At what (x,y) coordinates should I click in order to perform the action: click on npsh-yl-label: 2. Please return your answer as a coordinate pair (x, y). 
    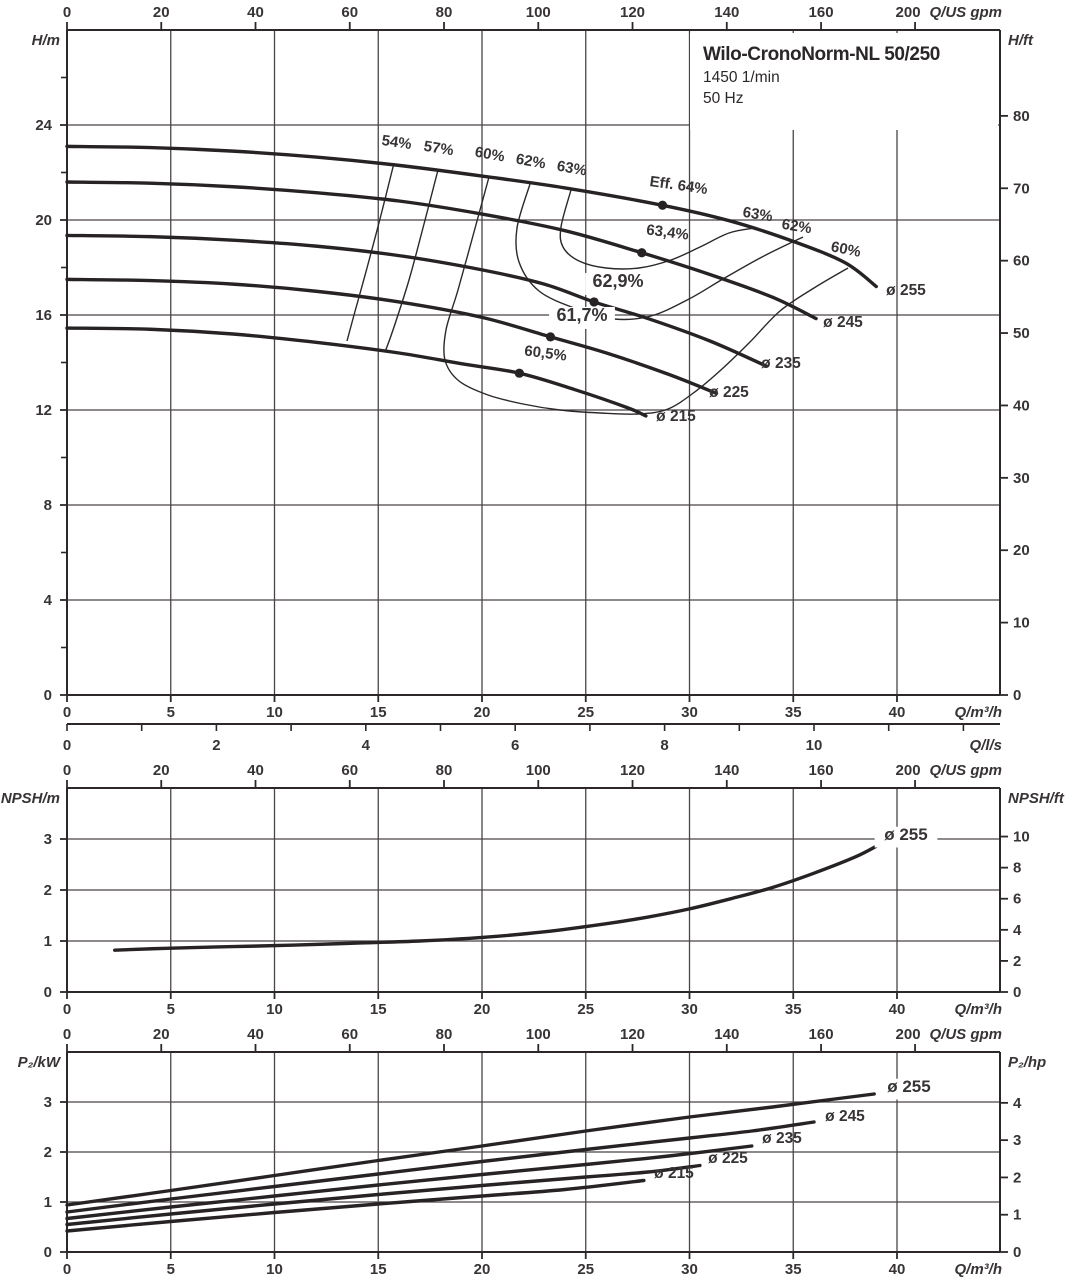
    Looking at the image, I should click on (48, 890).